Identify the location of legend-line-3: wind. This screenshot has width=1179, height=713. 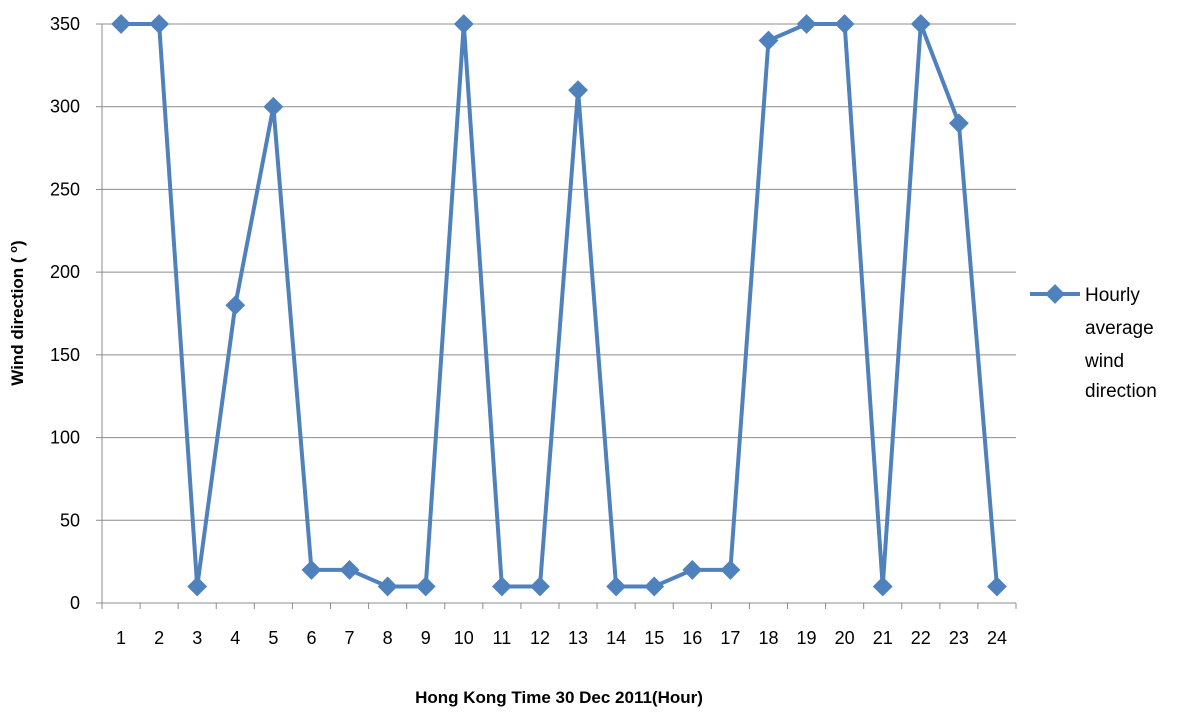
(1104, 361).